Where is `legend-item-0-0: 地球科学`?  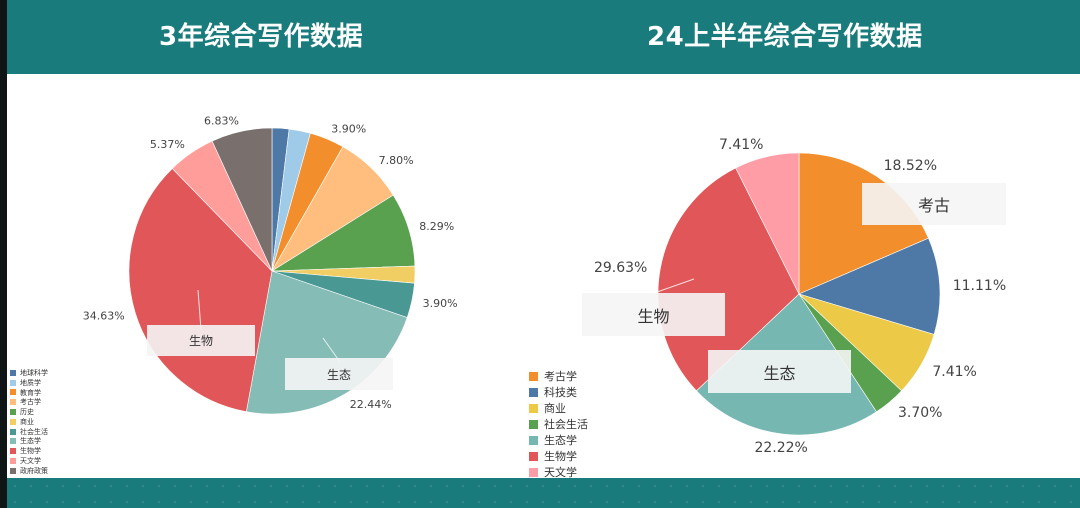
legend-item-0-0: 地球科学 is located at coordinates (29, 373).